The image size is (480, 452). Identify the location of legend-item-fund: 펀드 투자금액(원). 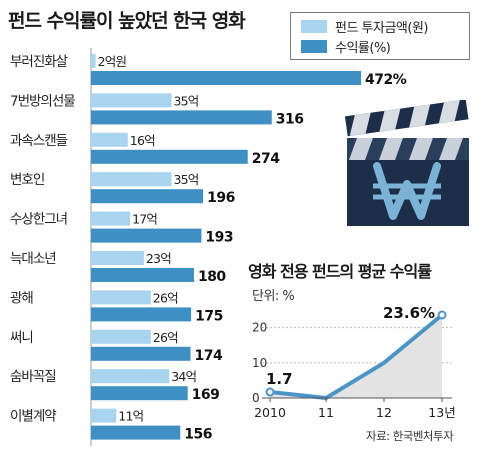
(365, 26).